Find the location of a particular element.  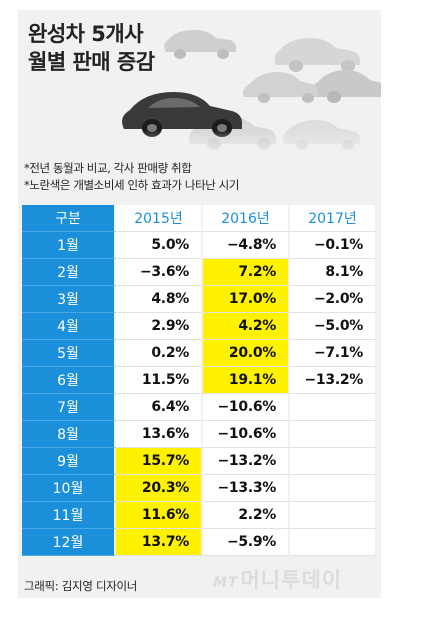

month-label: 10월 is located at coordinates (69, 488).